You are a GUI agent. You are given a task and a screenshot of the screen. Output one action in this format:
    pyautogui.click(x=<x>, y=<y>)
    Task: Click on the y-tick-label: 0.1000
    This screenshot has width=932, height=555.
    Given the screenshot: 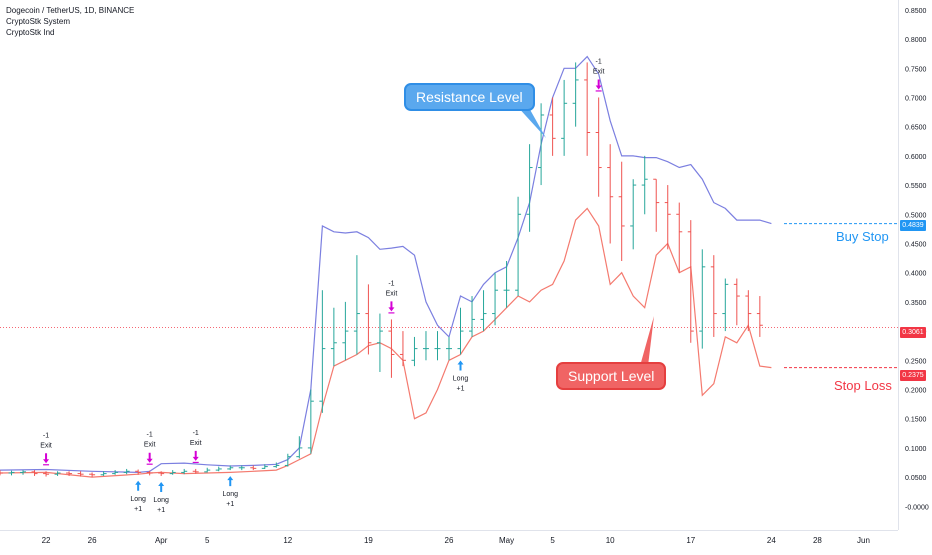 What is the action you would take?
    pyautogui.click(x=916, y=449)
    